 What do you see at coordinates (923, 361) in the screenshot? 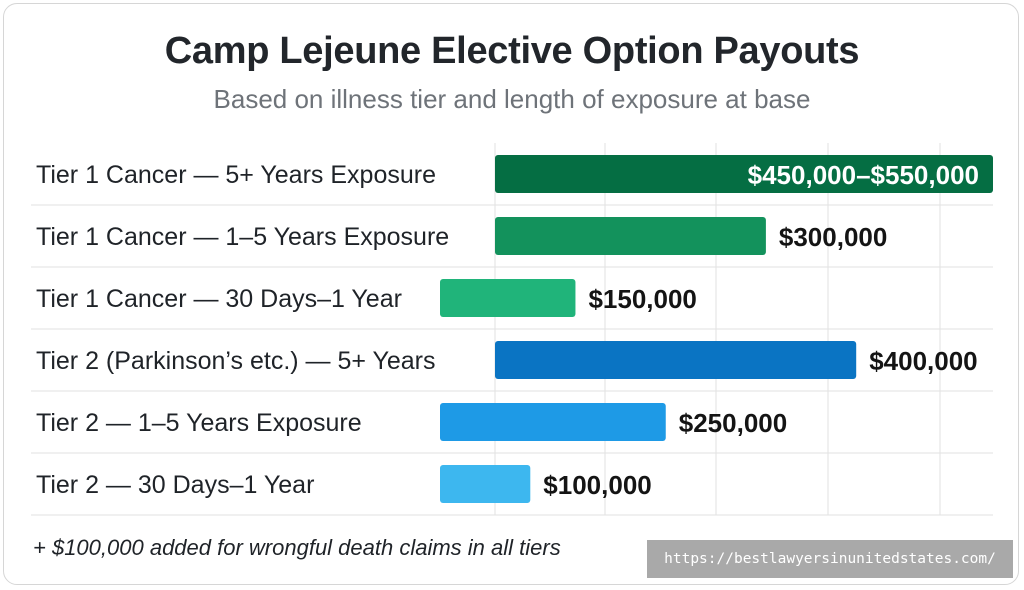
I see `value-label: $400,000` at bounding box center [923, 361].